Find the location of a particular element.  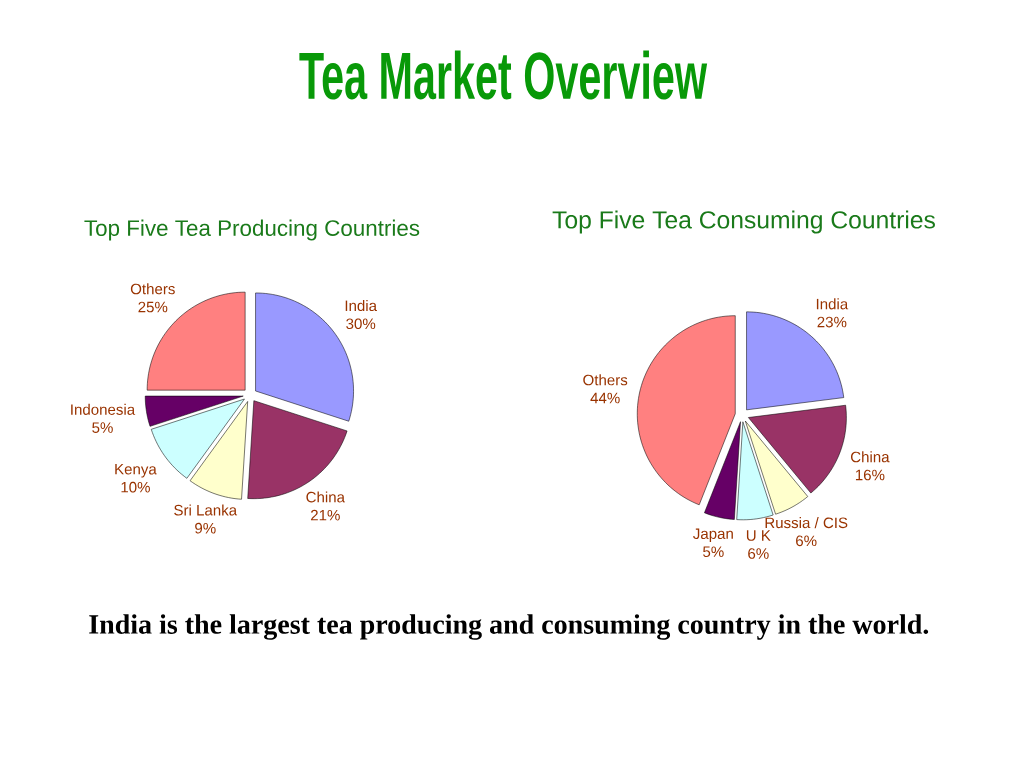

data-label: 10% is located at coordinates (135, 487).